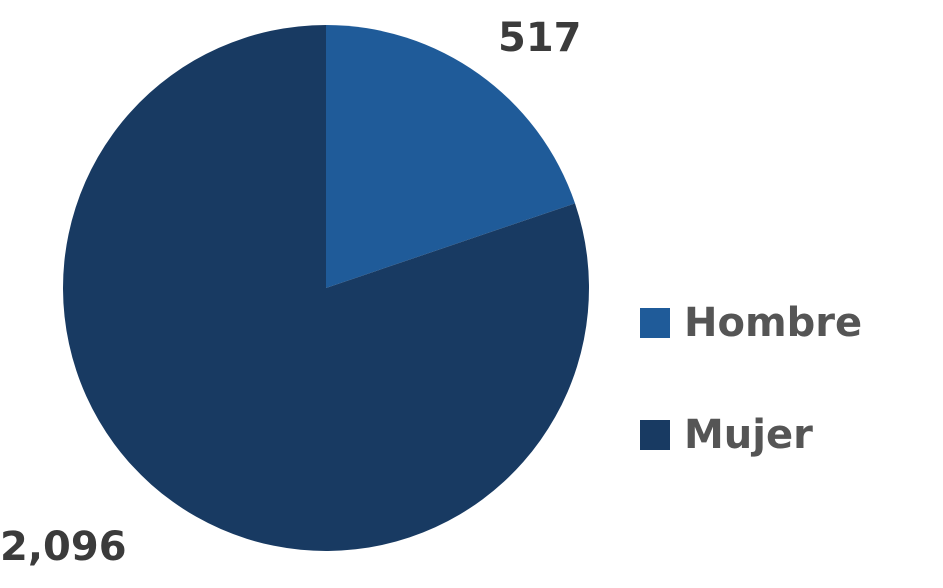  Describe the element at coordinates (655, 435) in the screenshot. I see `legend-swatch-mujer` at that location.